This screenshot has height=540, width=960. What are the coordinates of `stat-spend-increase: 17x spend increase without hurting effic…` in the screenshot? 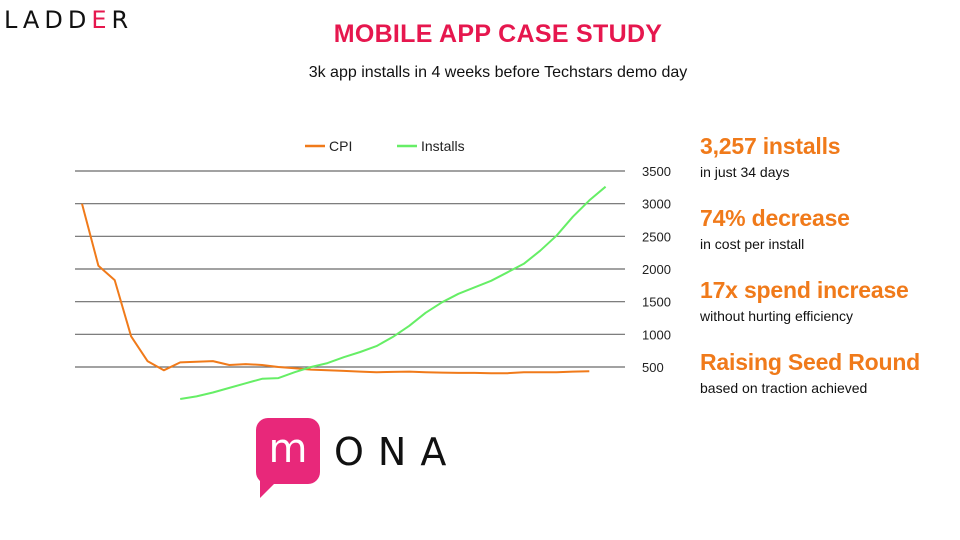 It's located at (825, 301).